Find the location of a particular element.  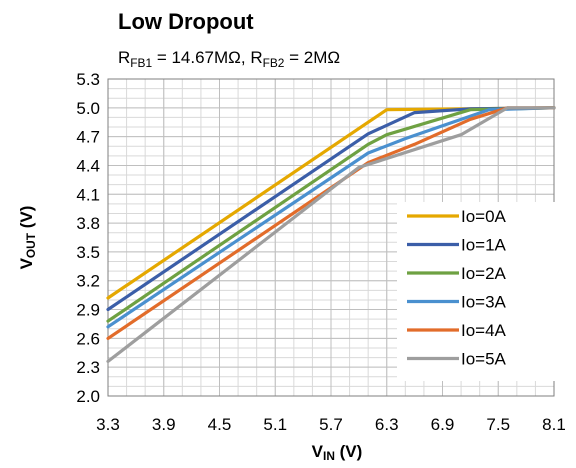

y-tick-label: 2.3 is located at coordinates (88, 367).